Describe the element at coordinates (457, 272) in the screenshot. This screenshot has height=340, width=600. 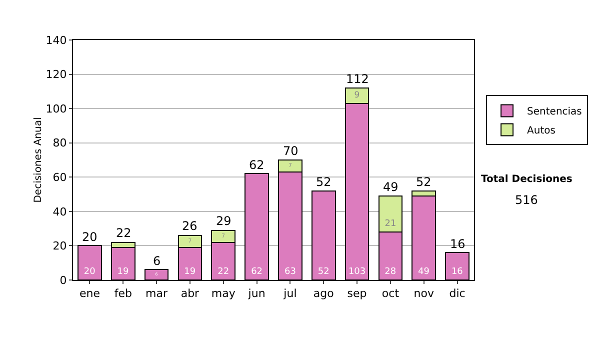
I see `data-label: 16` at that location.